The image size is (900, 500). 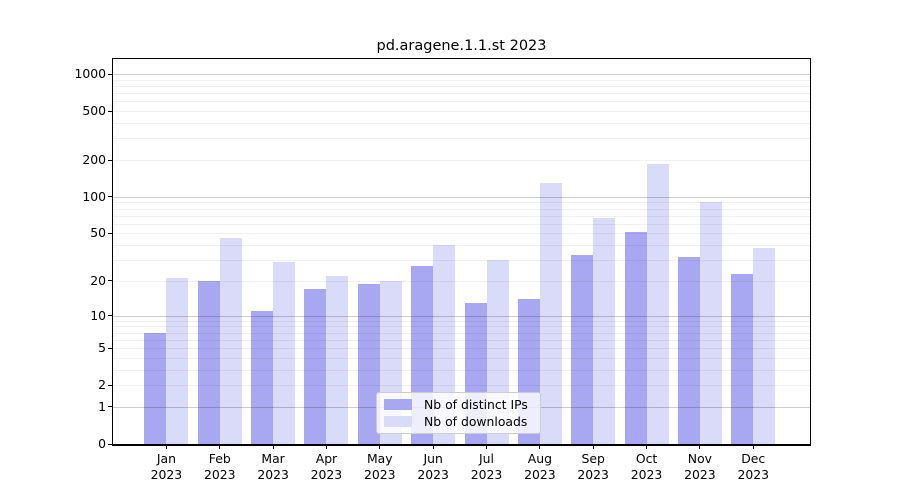 I want to click on bar-distinct-ips-apr, so click(x=315, y=366).